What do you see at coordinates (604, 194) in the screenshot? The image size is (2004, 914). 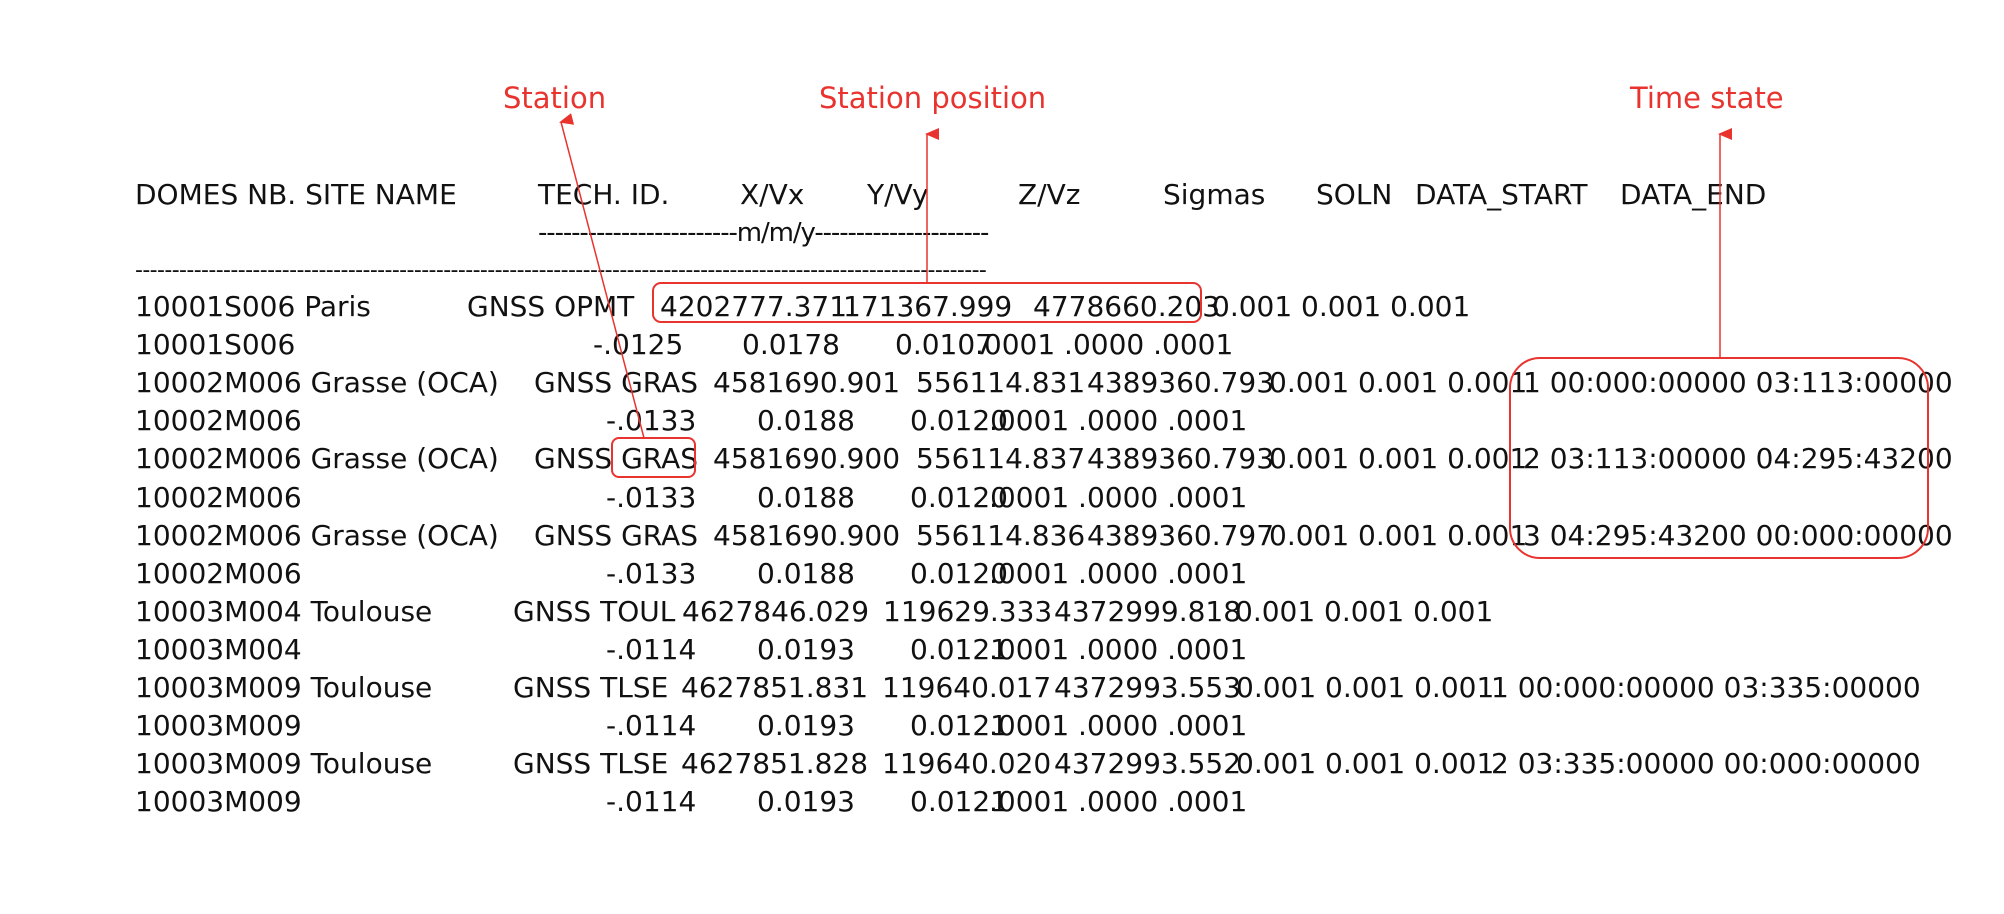 I see `header-tech-id: TECH. ID.` at bounding box center [604, 194].